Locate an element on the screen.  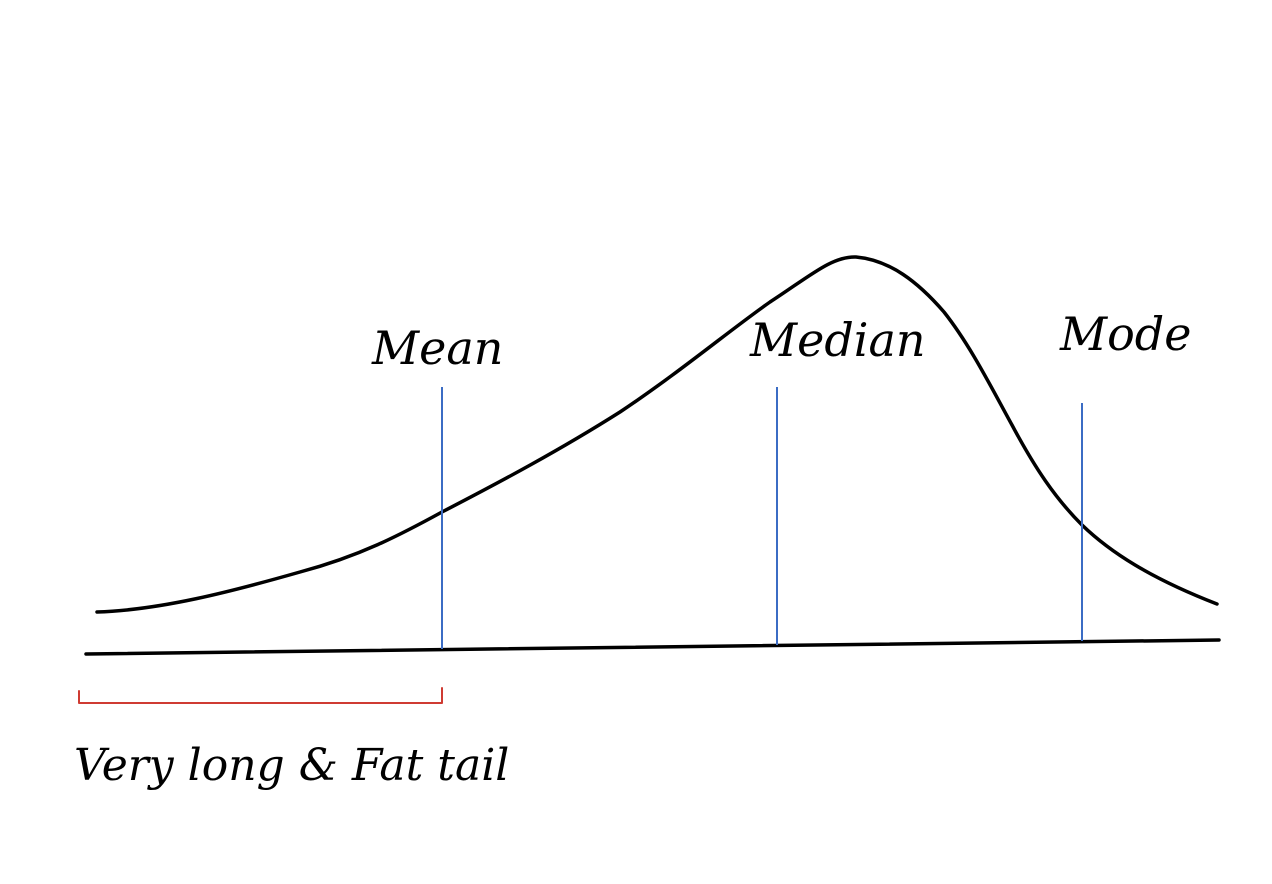
median-label: Median is located at coordinates (837, 340).